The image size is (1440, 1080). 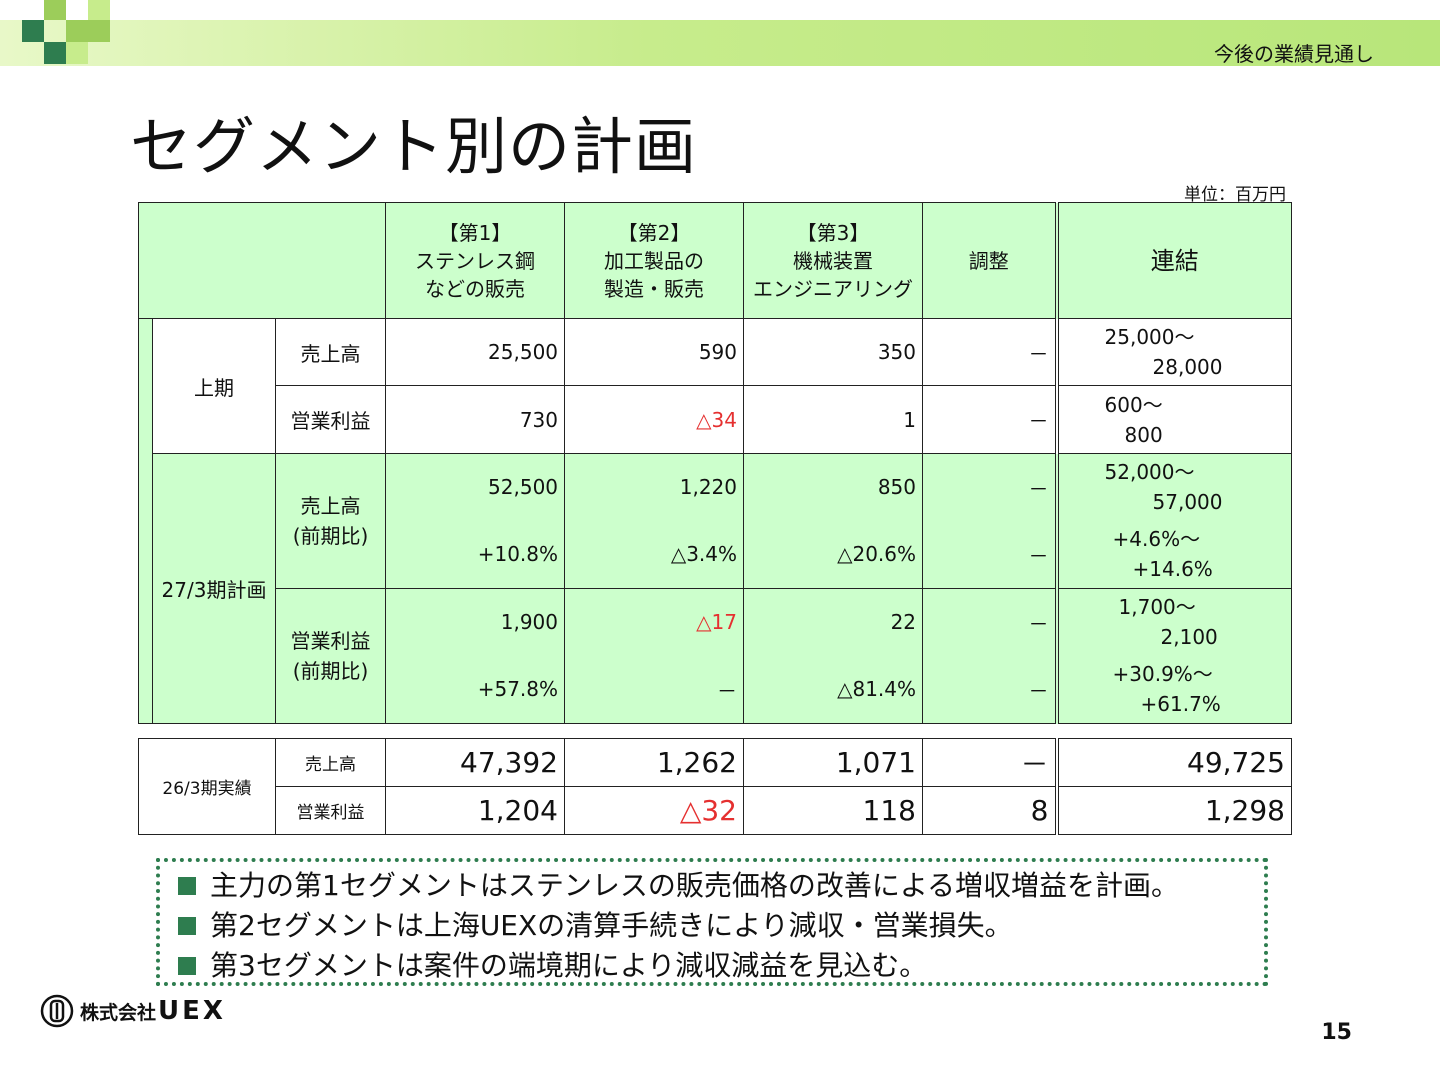 What do you see at coordinates (1180, 704) in the screenshot?
I see `plan-profit-cons-yoy-high: +61.7%` at bounding box center [1180, 704].